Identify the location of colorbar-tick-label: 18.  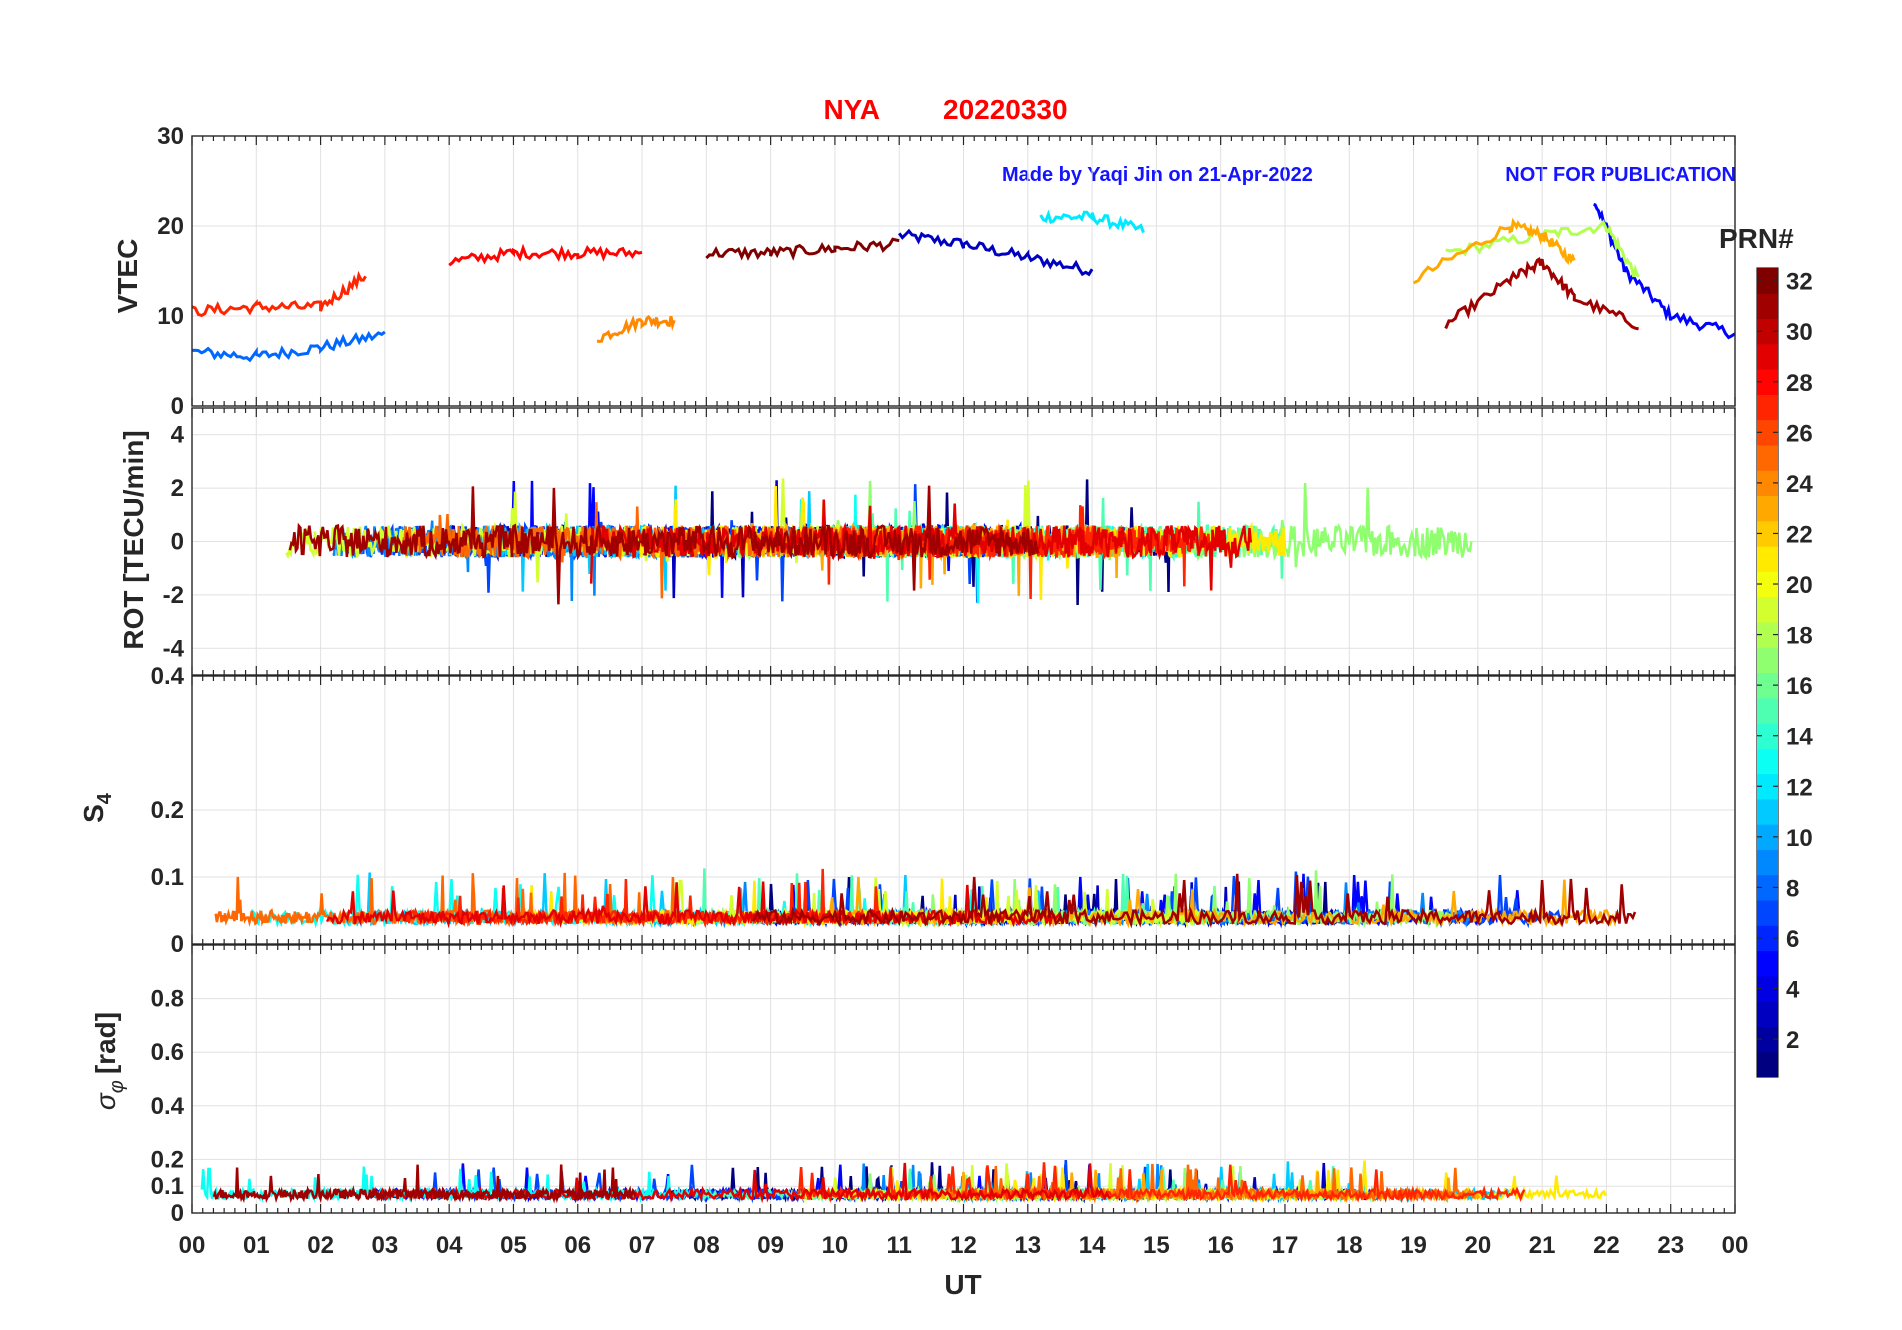
(1799, 636).